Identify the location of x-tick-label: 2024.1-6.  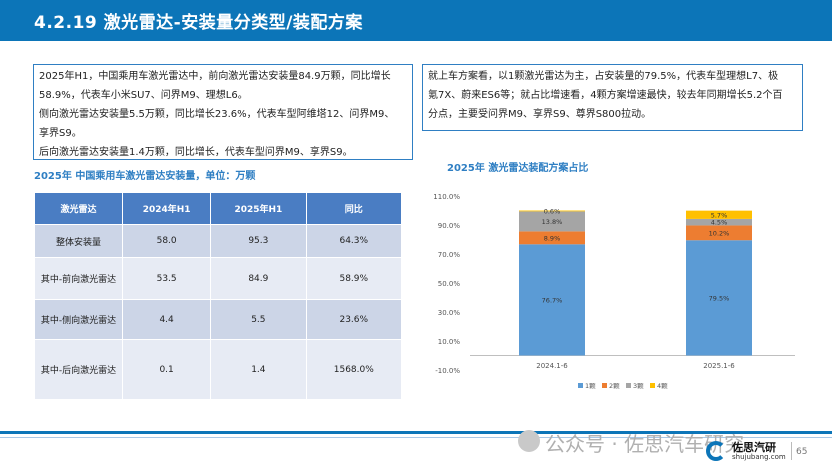
(552, 366).